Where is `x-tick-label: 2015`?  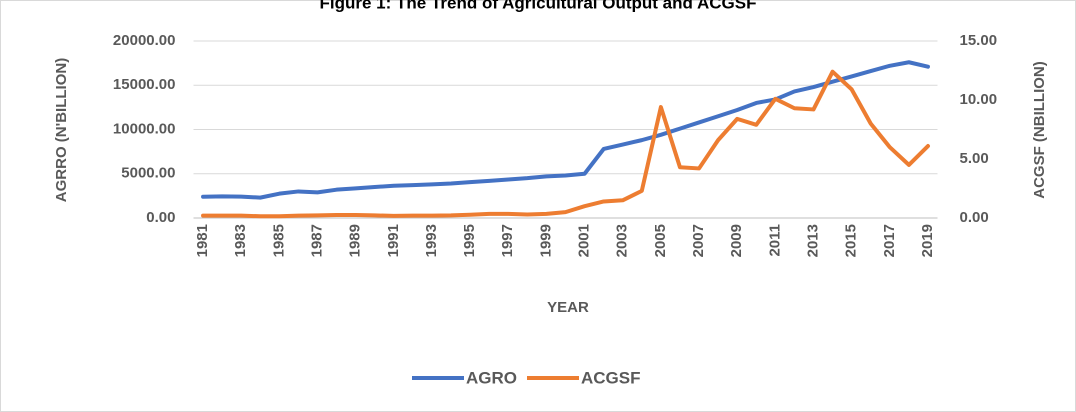
x-tick-label: 2015 is located at coordinates (851, 240).